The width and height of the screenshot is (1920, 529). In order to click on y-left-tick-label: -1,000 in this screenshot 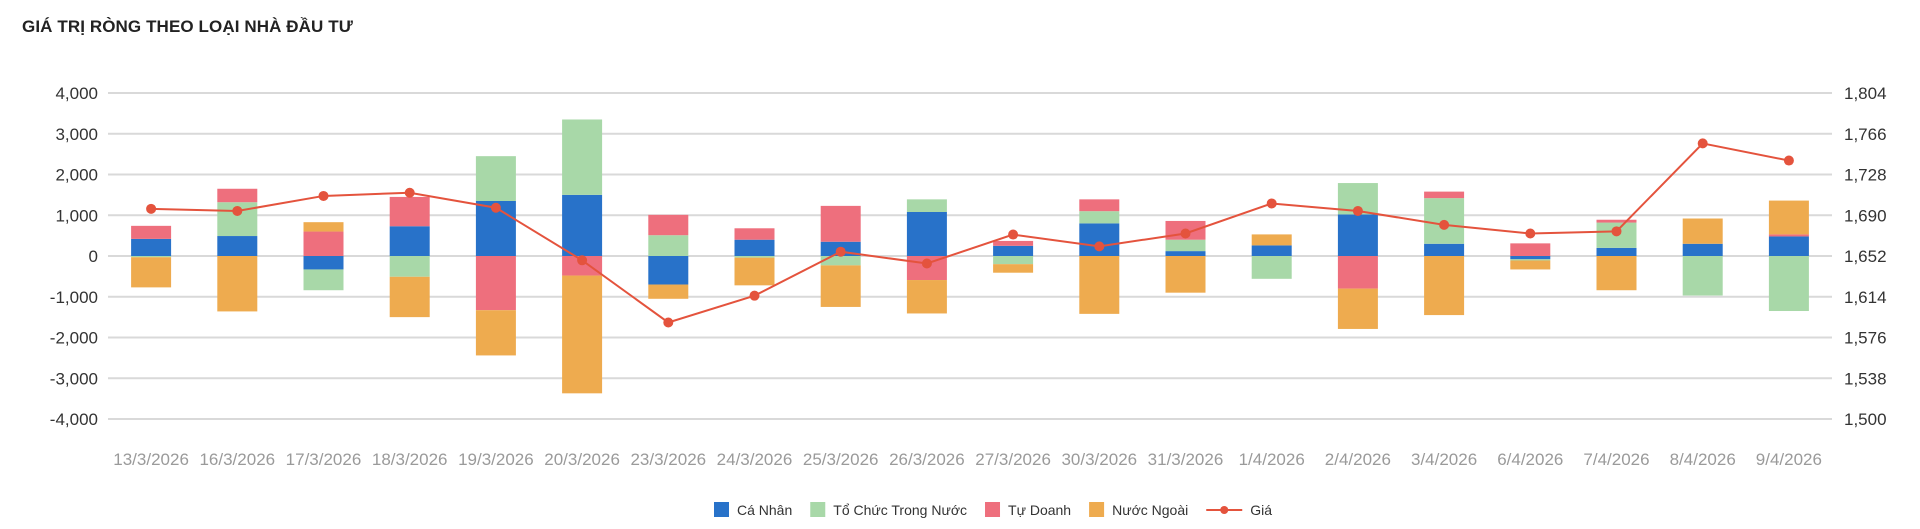, I will do `click(74, 297)`.